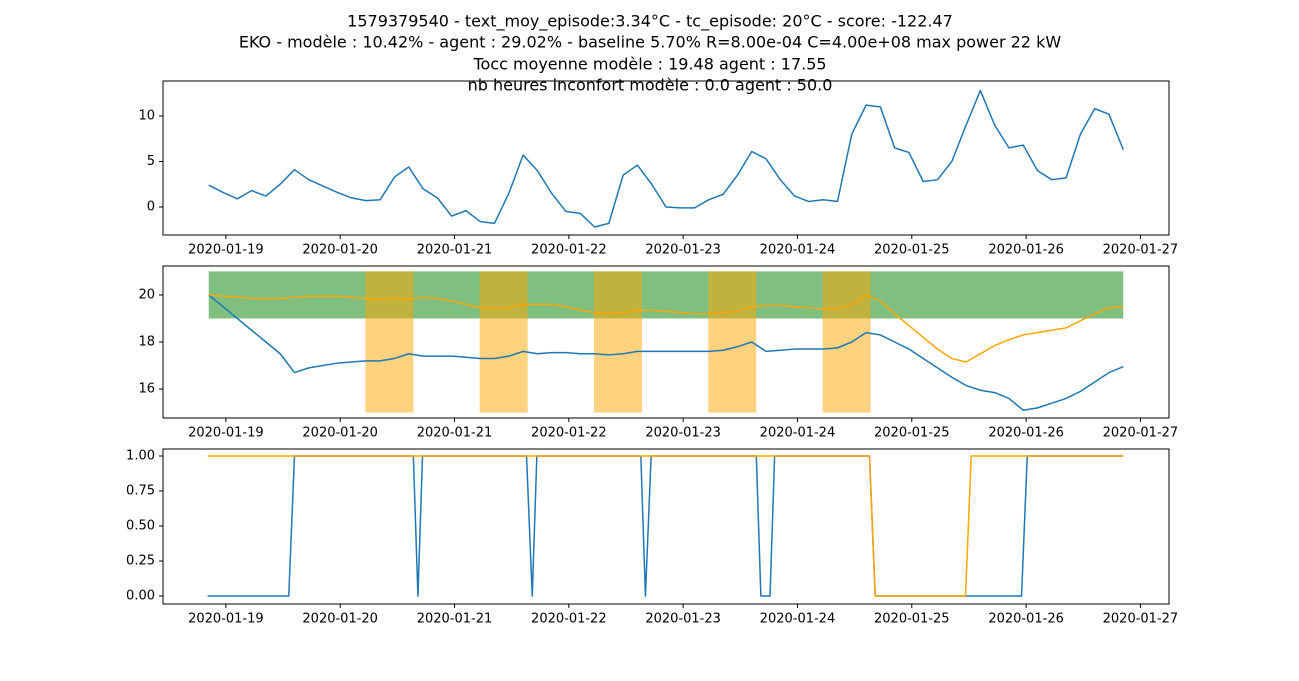 The width and height of the screenshot is (1299, 681). What do you see at coordinates (146, 342) in the screenshot?
I see `y-tick-label: 18` at bounding box center [146, 342].